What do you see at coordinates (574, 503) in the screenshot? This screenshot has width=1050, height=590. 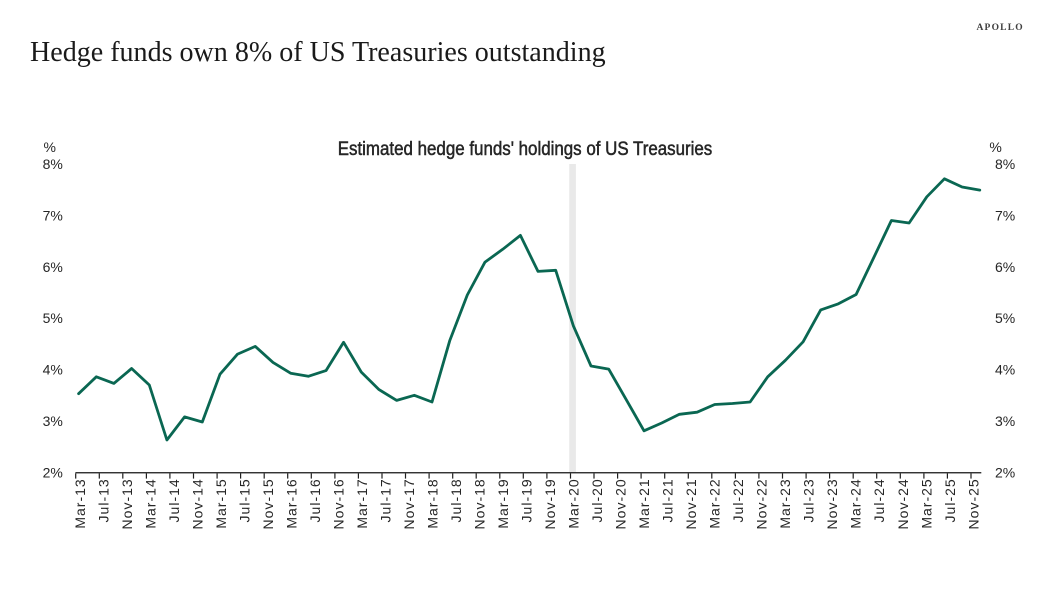 I see `svg-text: Mar-20` at bounding box center [574, 503].